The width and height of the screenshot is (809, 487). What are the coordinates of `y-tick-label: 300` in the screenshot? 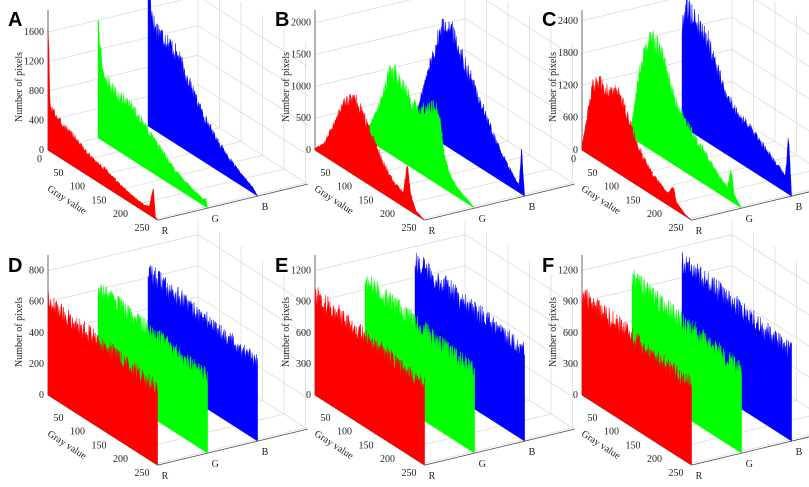 It's located at (303, 364).